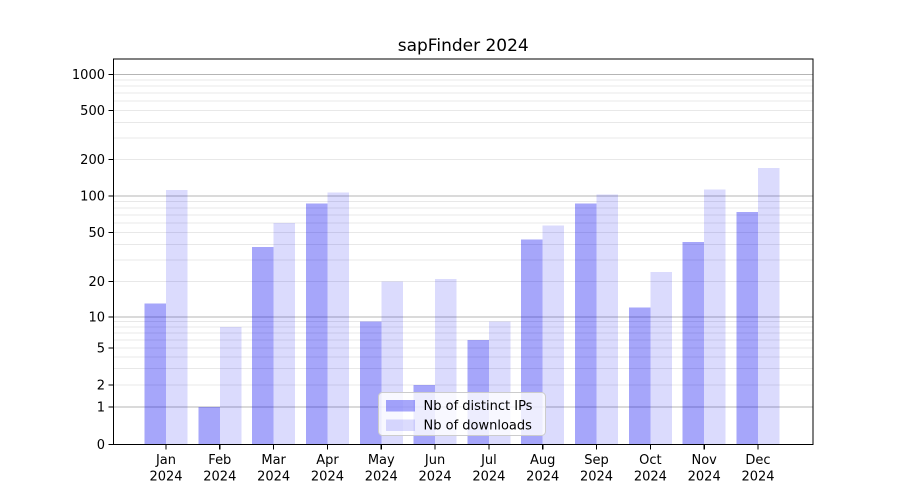 This screenshot has width=900, height=504. I want to click on x-tick-label-month: Oct, so click(650, 460).